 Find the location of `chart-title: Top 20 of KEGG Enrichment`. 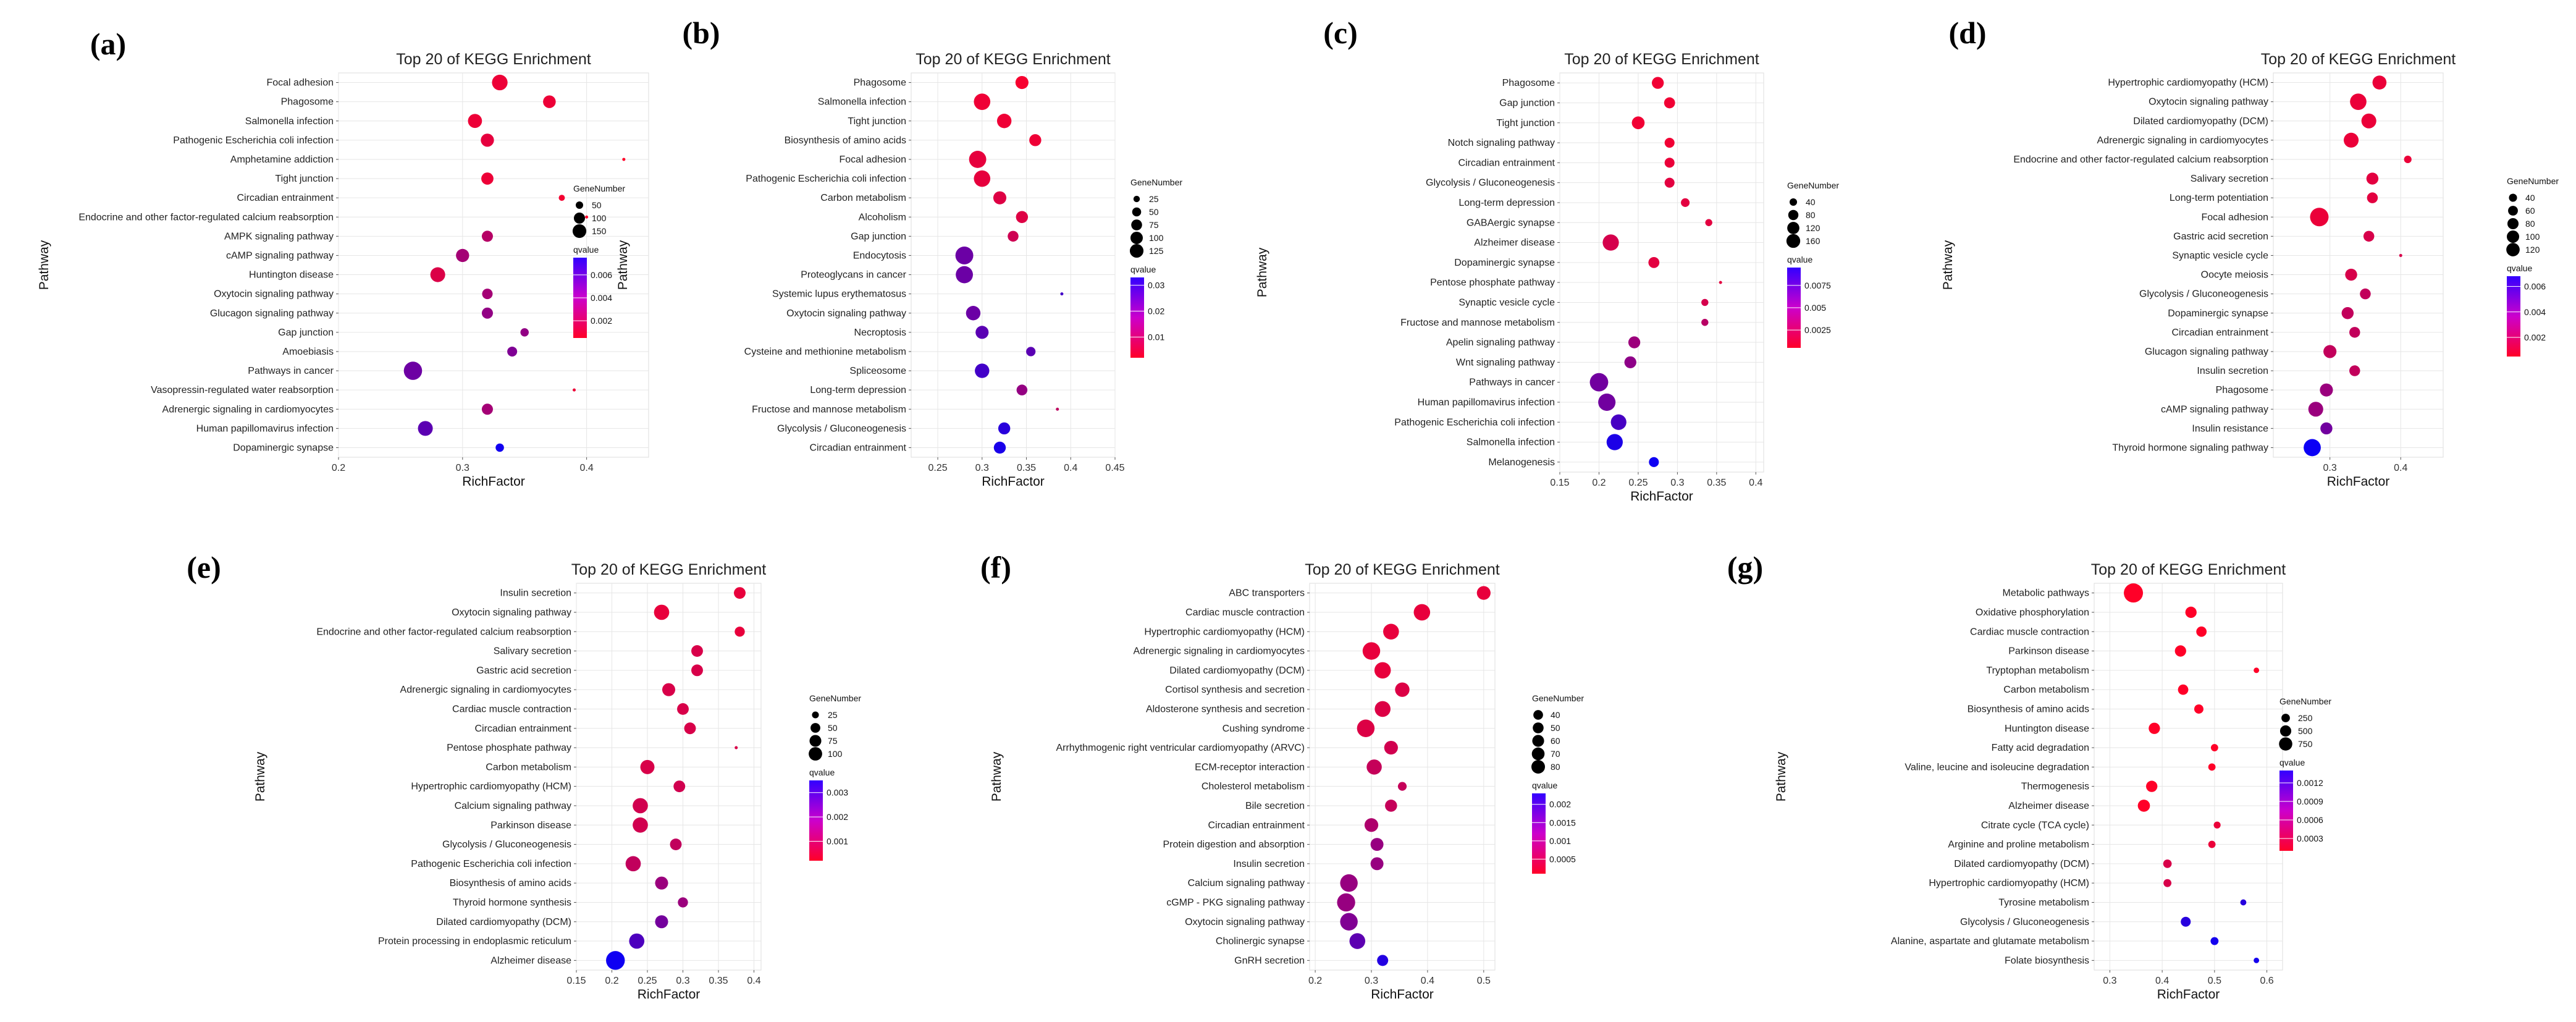

chart-title: Top 20 of KEGG Enrichment is located at coordinates (493, 59).